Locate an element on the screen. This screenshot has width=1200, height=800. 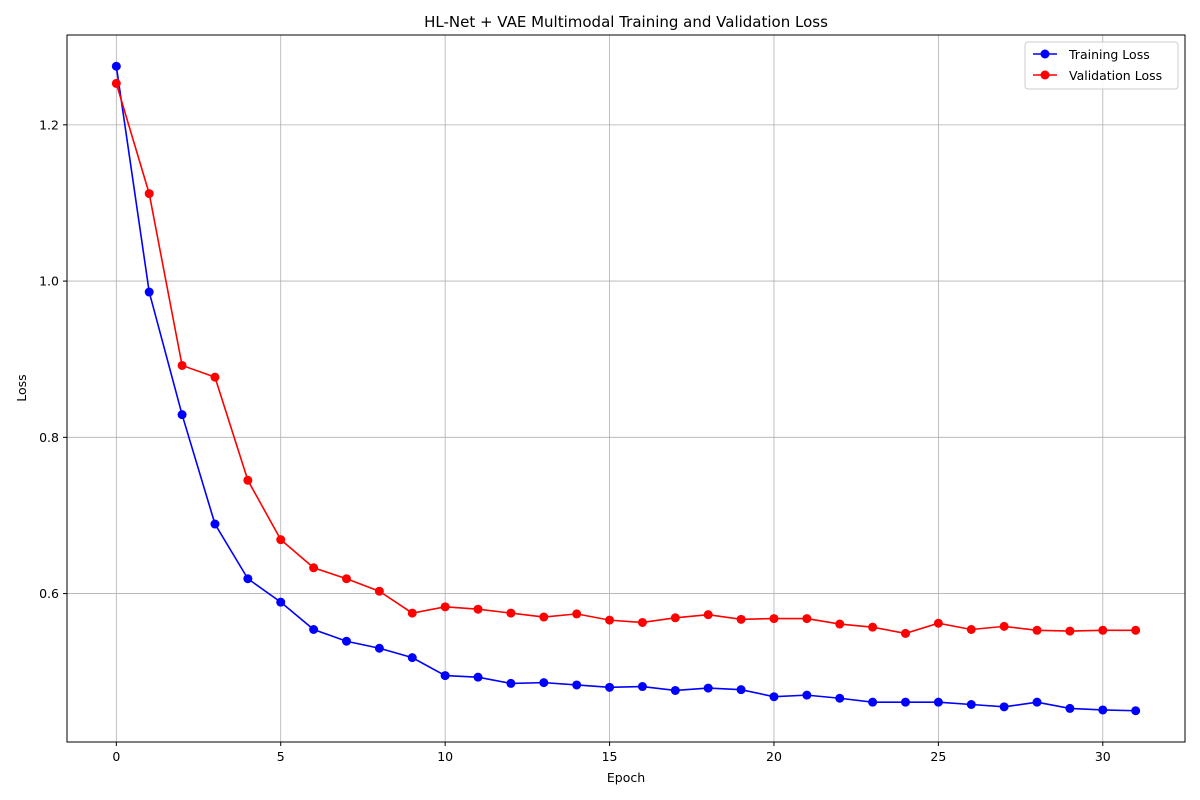
y-tick-label: 1.0 is located at coordinates (49, 281).